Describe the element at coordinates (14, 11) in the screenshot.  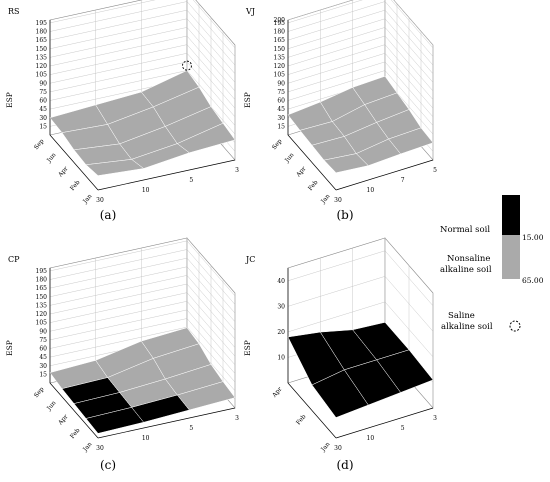
I see `panel-title: RS` at that location.